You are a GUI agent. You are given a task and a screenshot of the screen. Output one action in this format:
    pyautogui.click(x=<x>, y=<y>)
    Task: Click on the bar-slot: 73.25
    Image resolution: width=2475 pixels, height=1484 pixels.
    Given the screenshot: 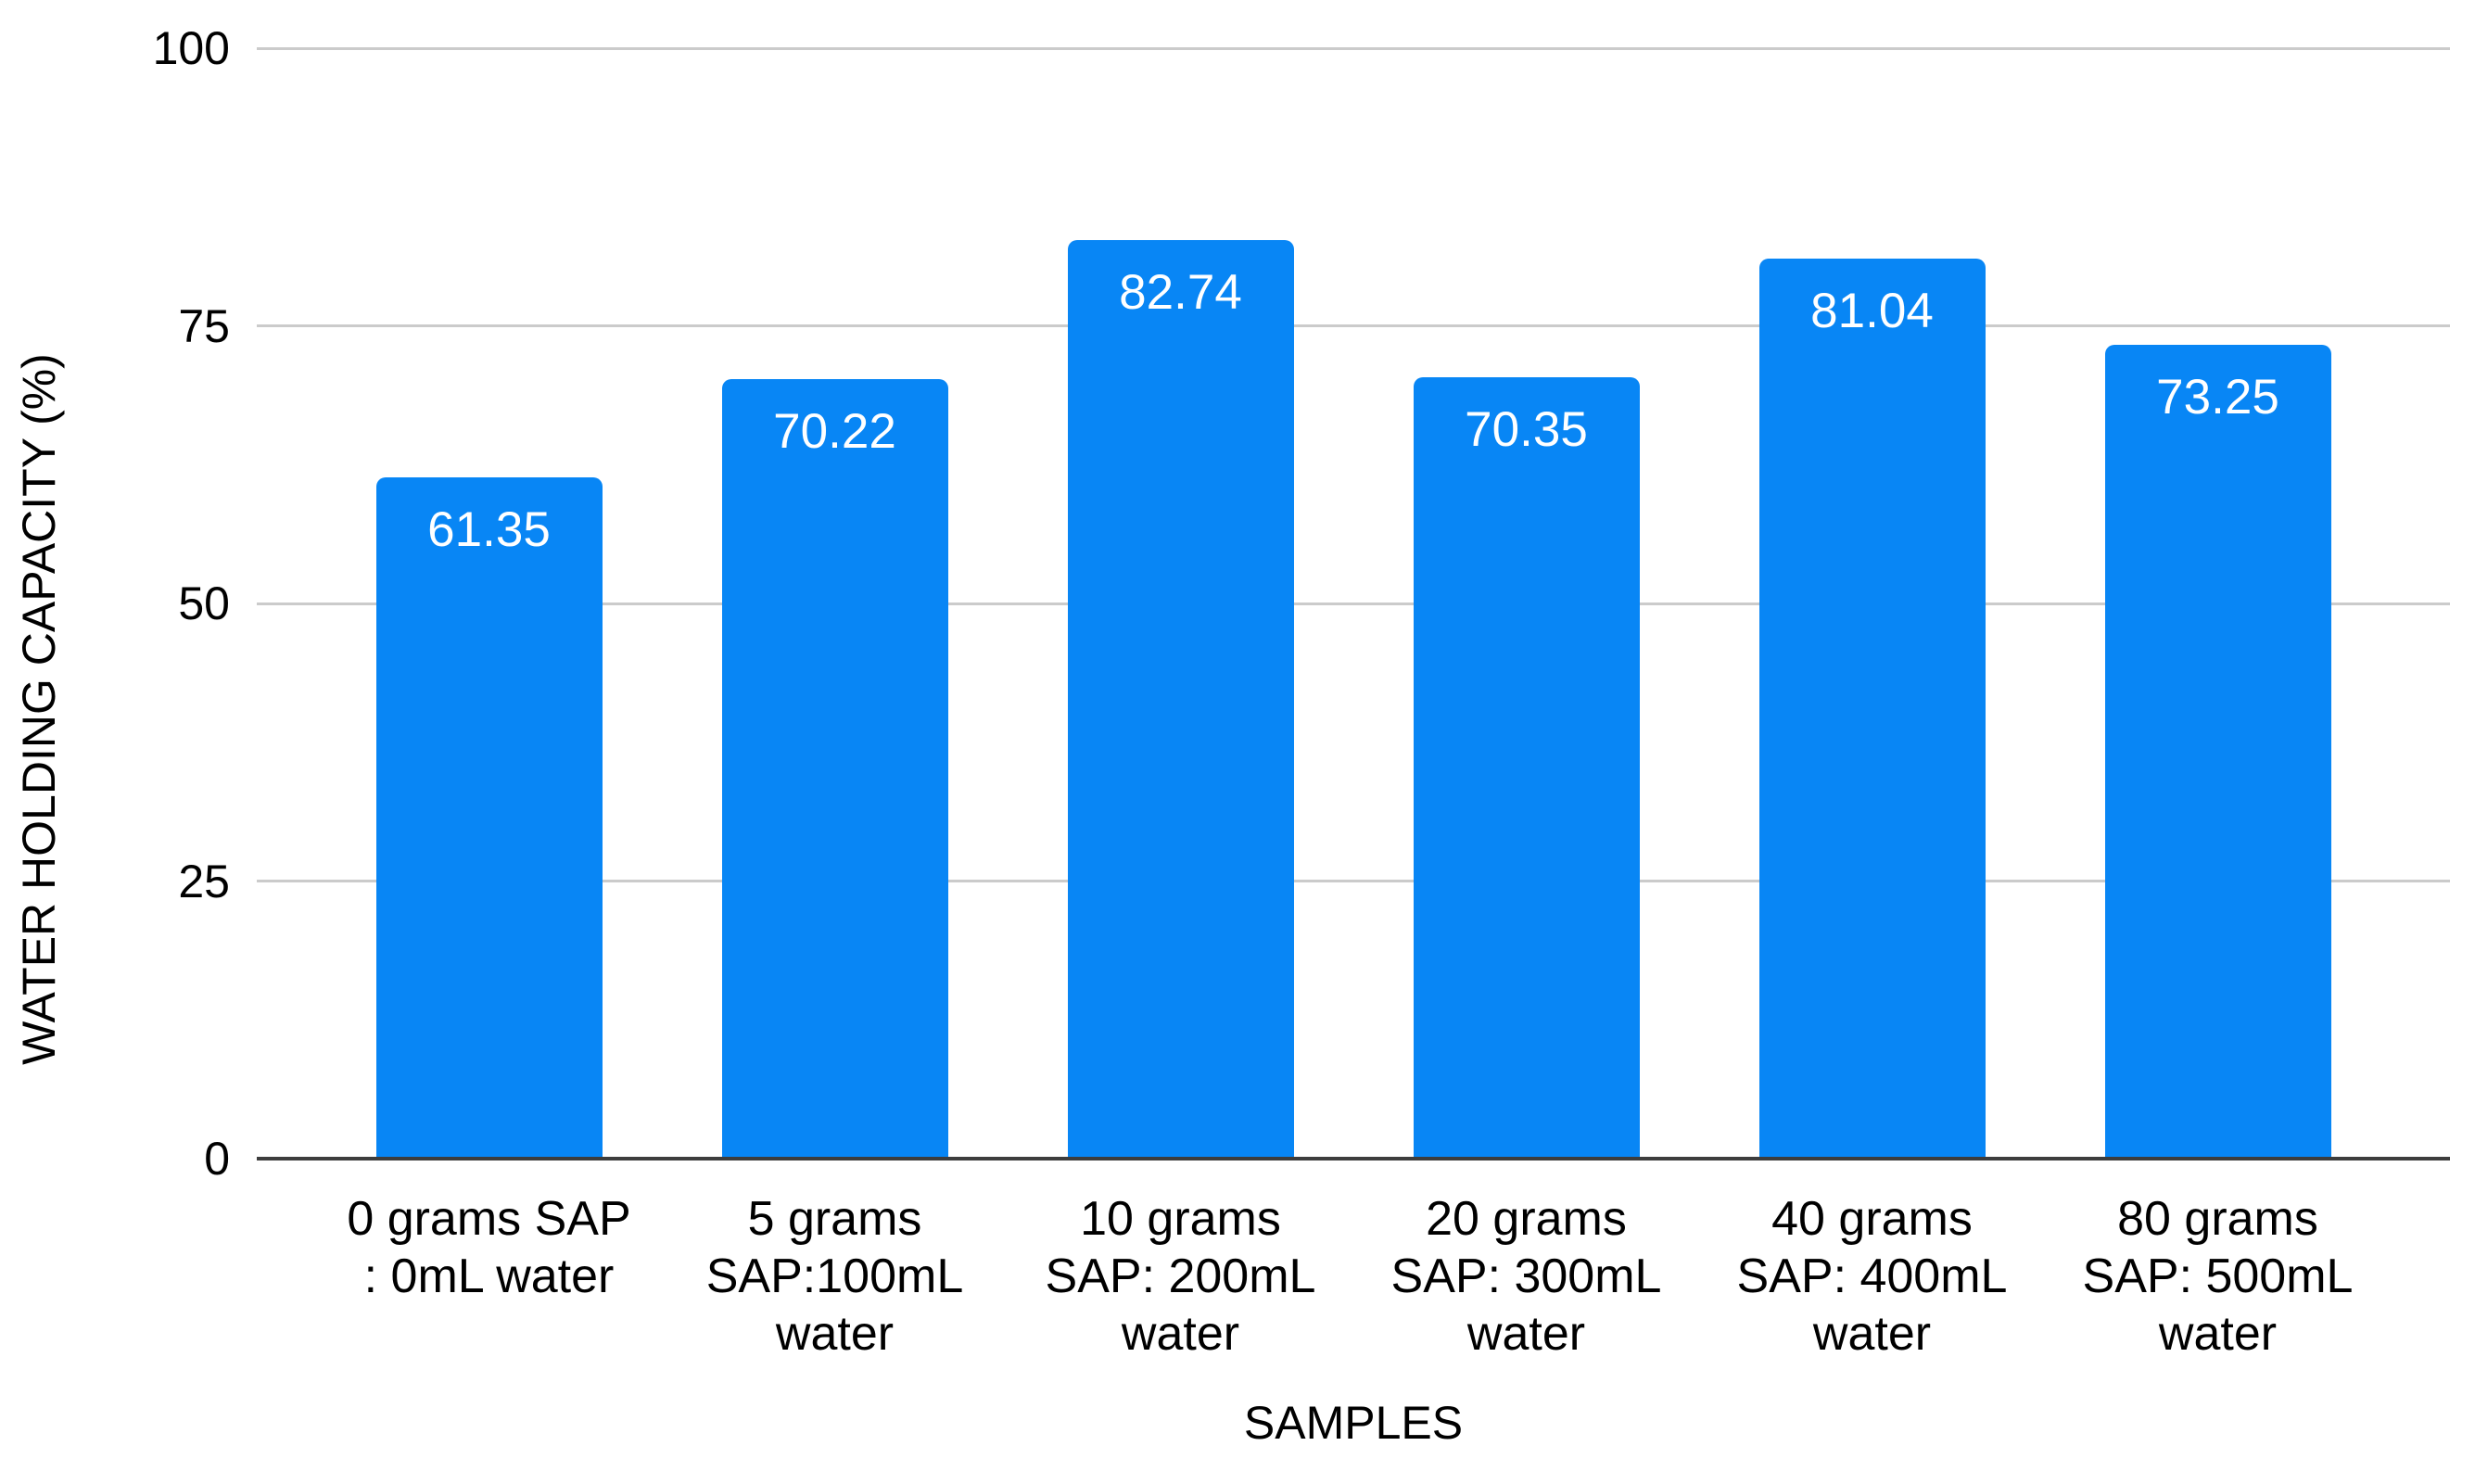 What is the action you would take?
    pyautogui.click(x=2218, y=603)
    